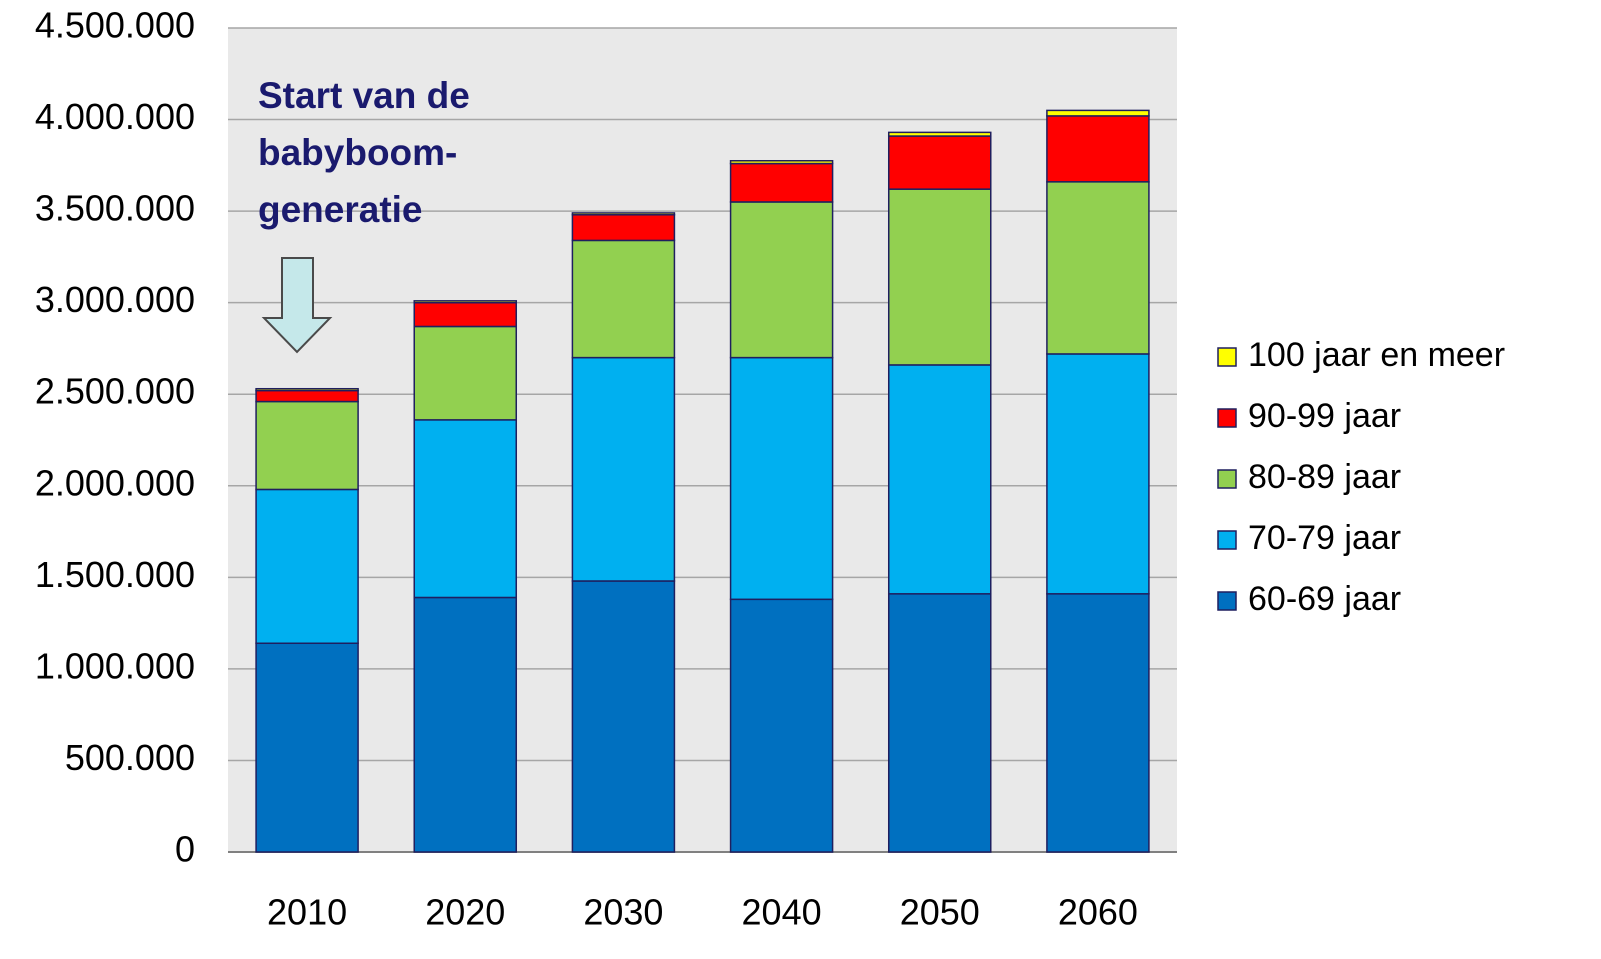 The height and width of the screenshot is (959, 1601). Describe the element at coordinates (364, 95) in the screenshot. I see `annotation: Start van de` at that location.